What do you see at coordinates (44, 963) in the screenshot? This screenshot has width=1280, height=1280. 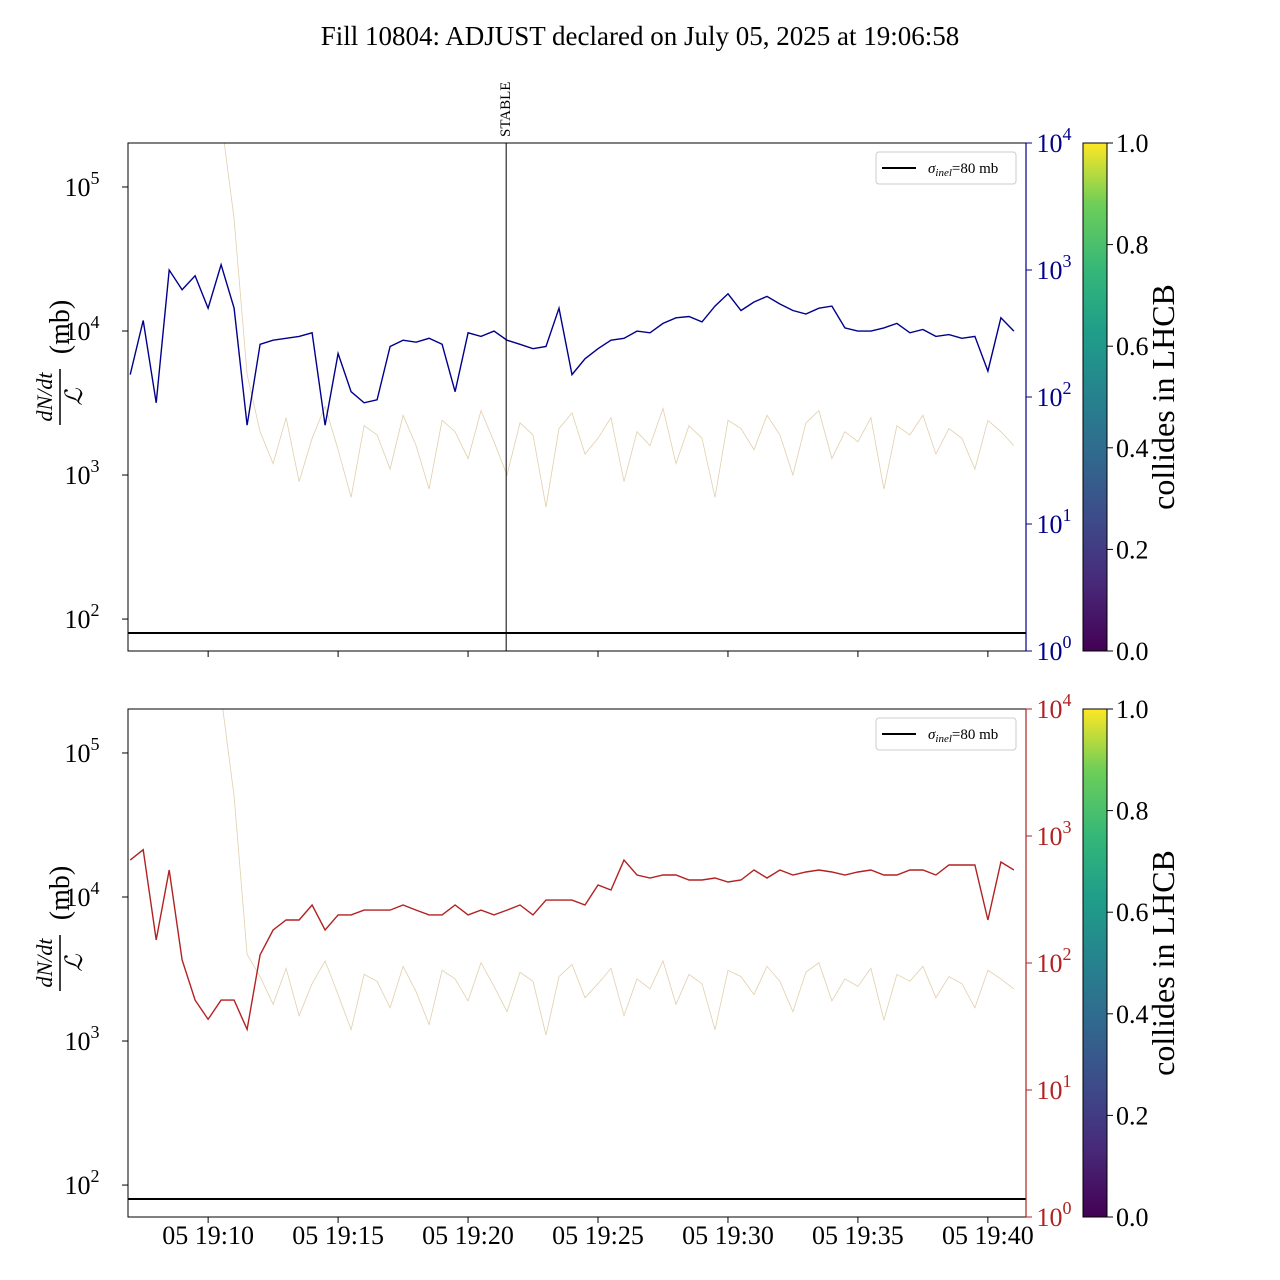 I see `y-label-numerator: dN/dt` at bounding box center [44, 963].